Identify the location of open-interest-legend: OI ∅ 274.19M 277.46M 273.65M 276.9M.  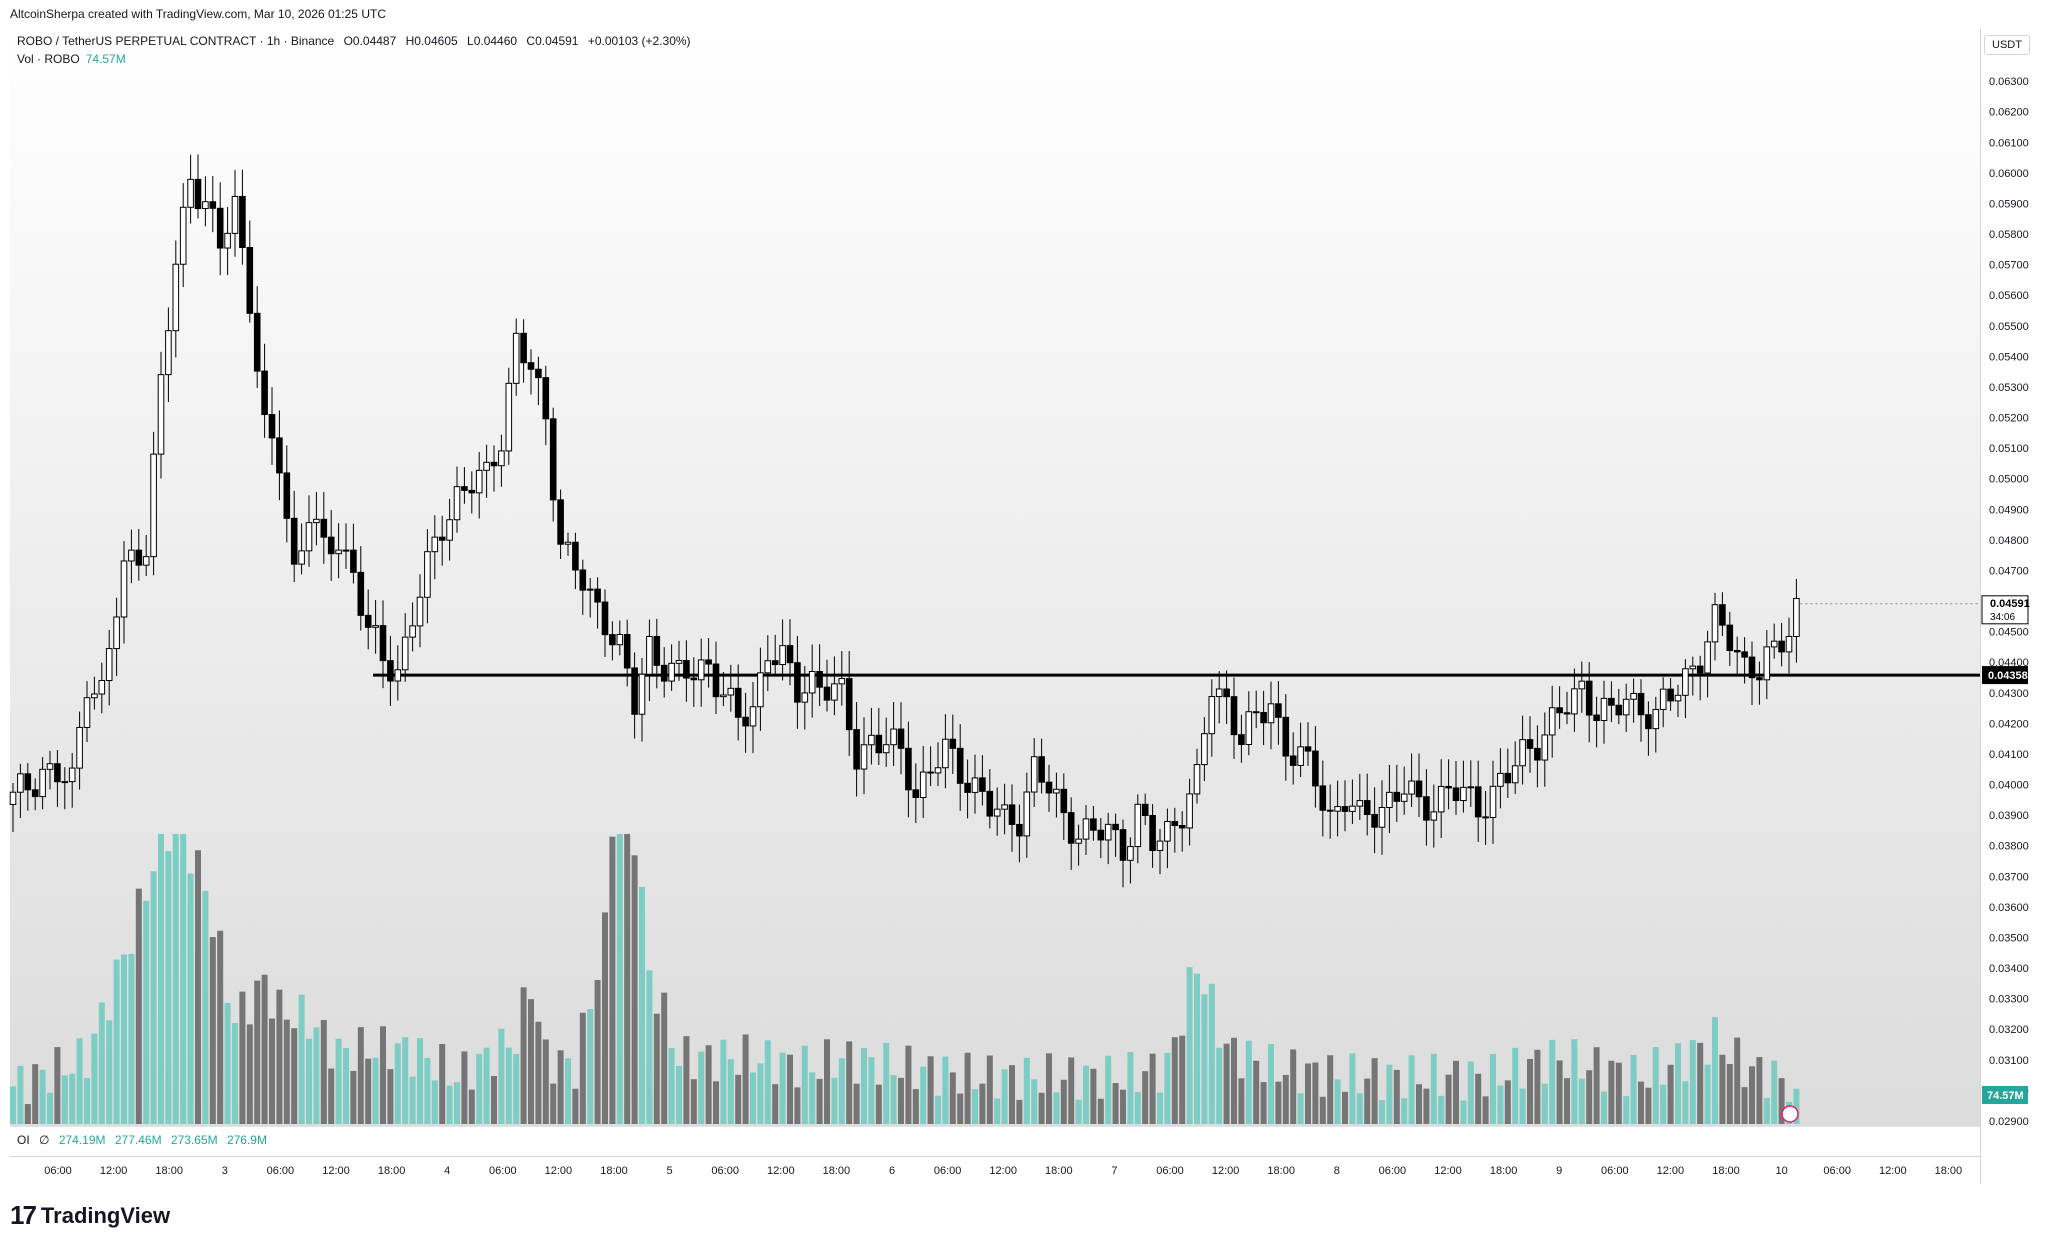
(142, 1140).